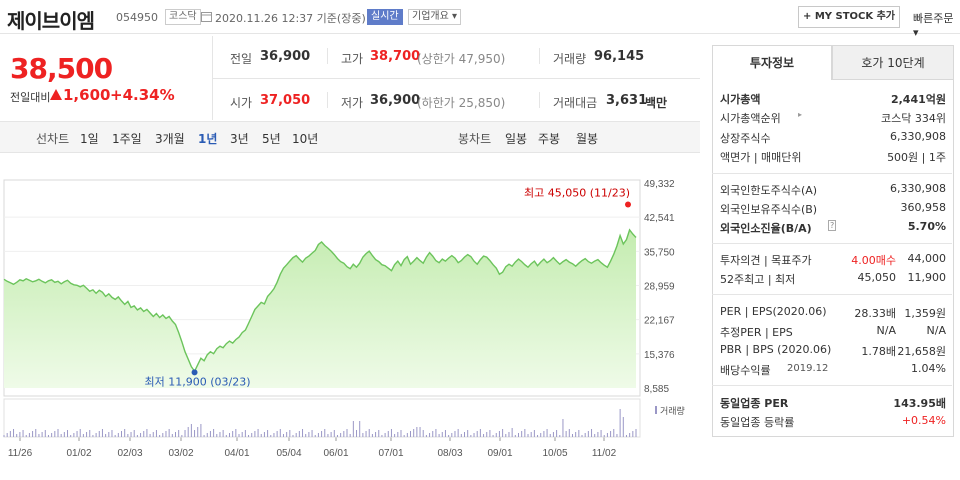 This screenshot has height=480, width=960. I want to click on pbr-value: 1.78배, so click(878, 351).